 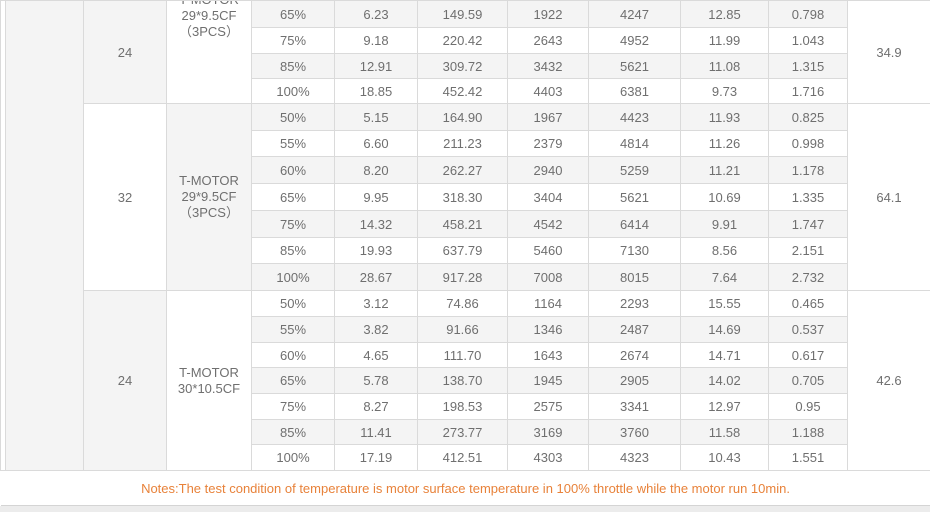 I want to click on cell-value: 5.78, so click(x=376, y=380).